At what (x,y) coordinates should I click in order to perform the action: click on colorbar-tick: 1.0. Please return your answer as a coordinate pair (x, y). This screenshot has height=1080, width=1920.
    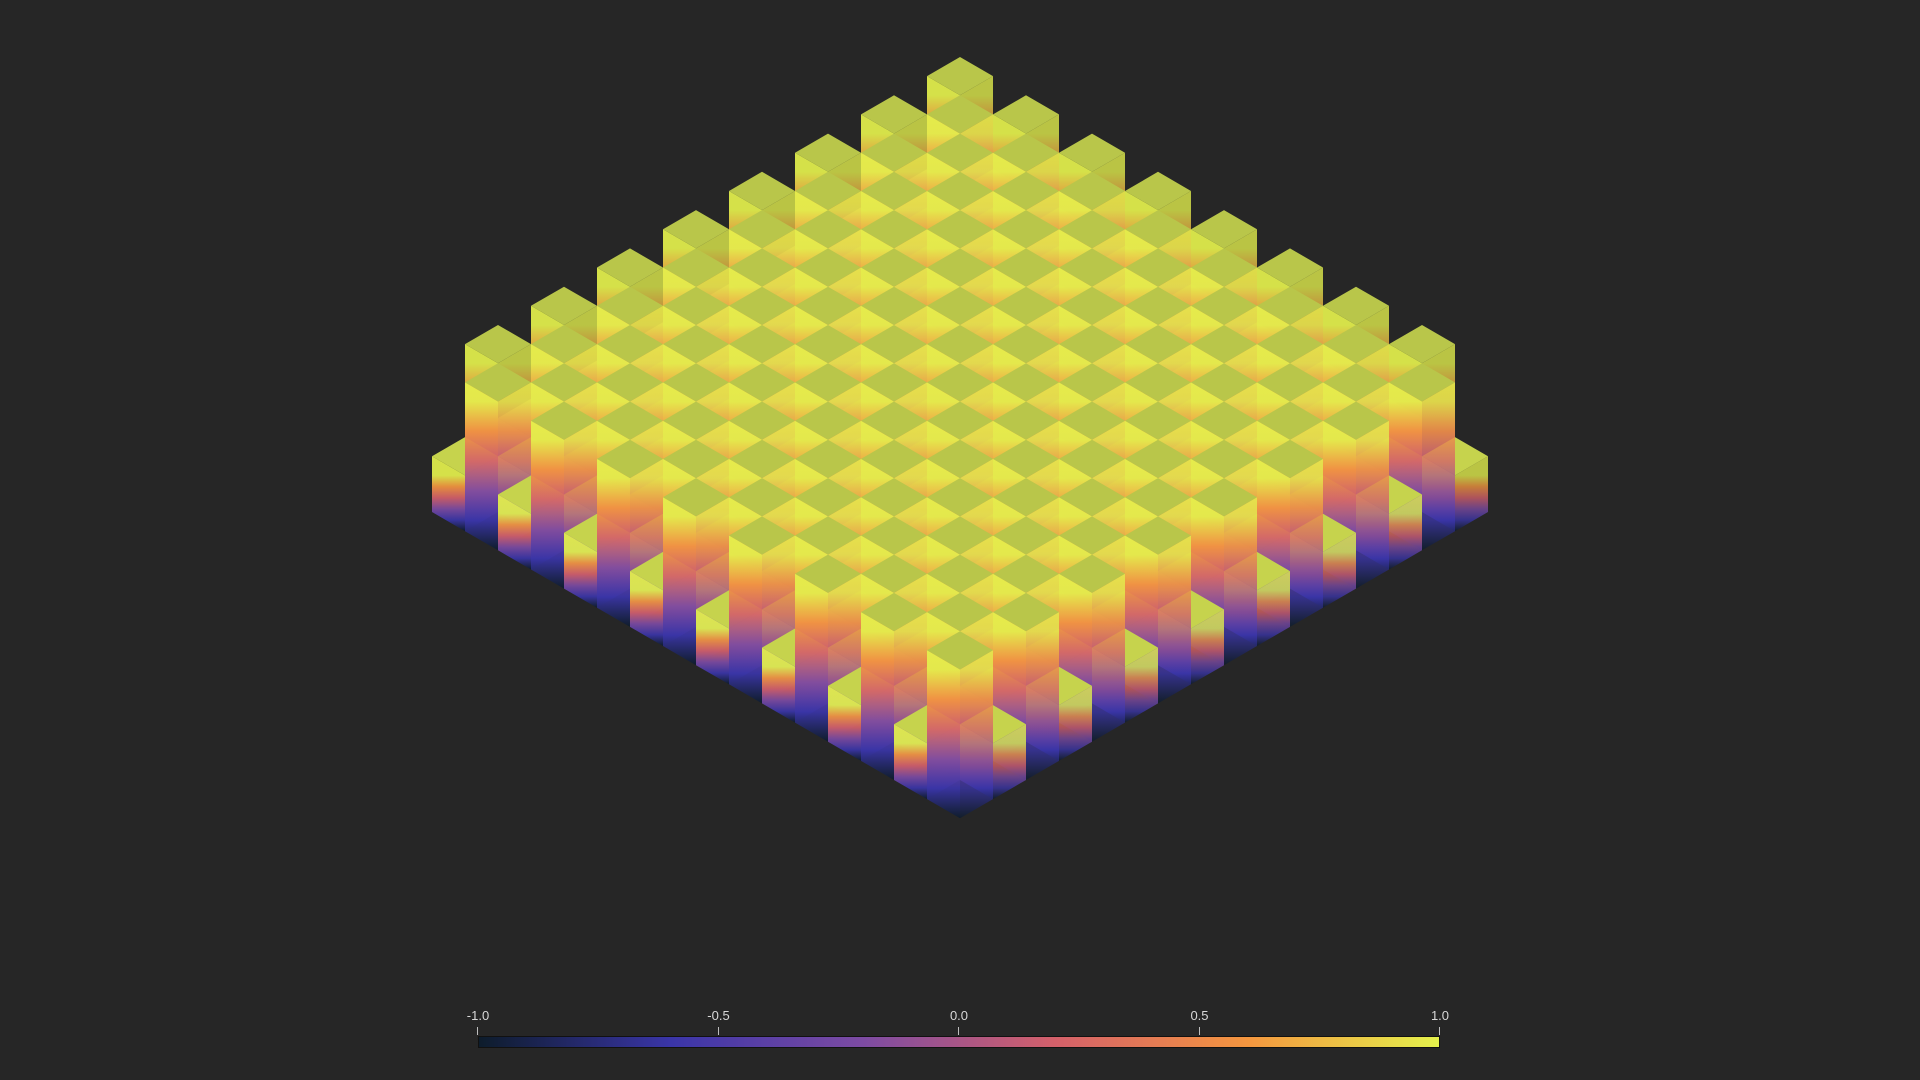
    Looking at the image, I should click on (1440, 1021).